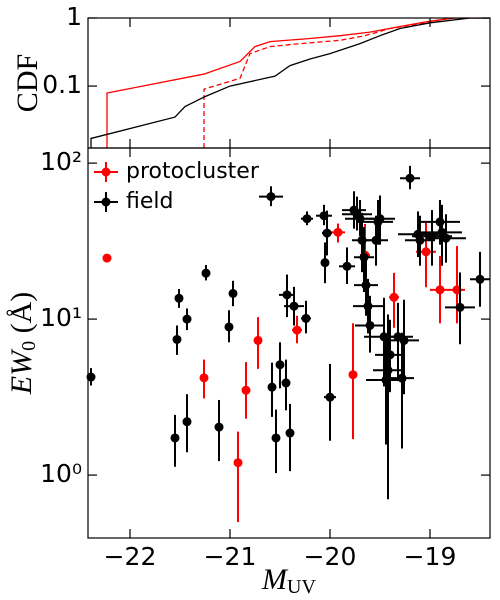  What do you see at coordinates (230, 556) in the screenshot?
I see `x-tick-label: −21` at bounding box center [230, 556].